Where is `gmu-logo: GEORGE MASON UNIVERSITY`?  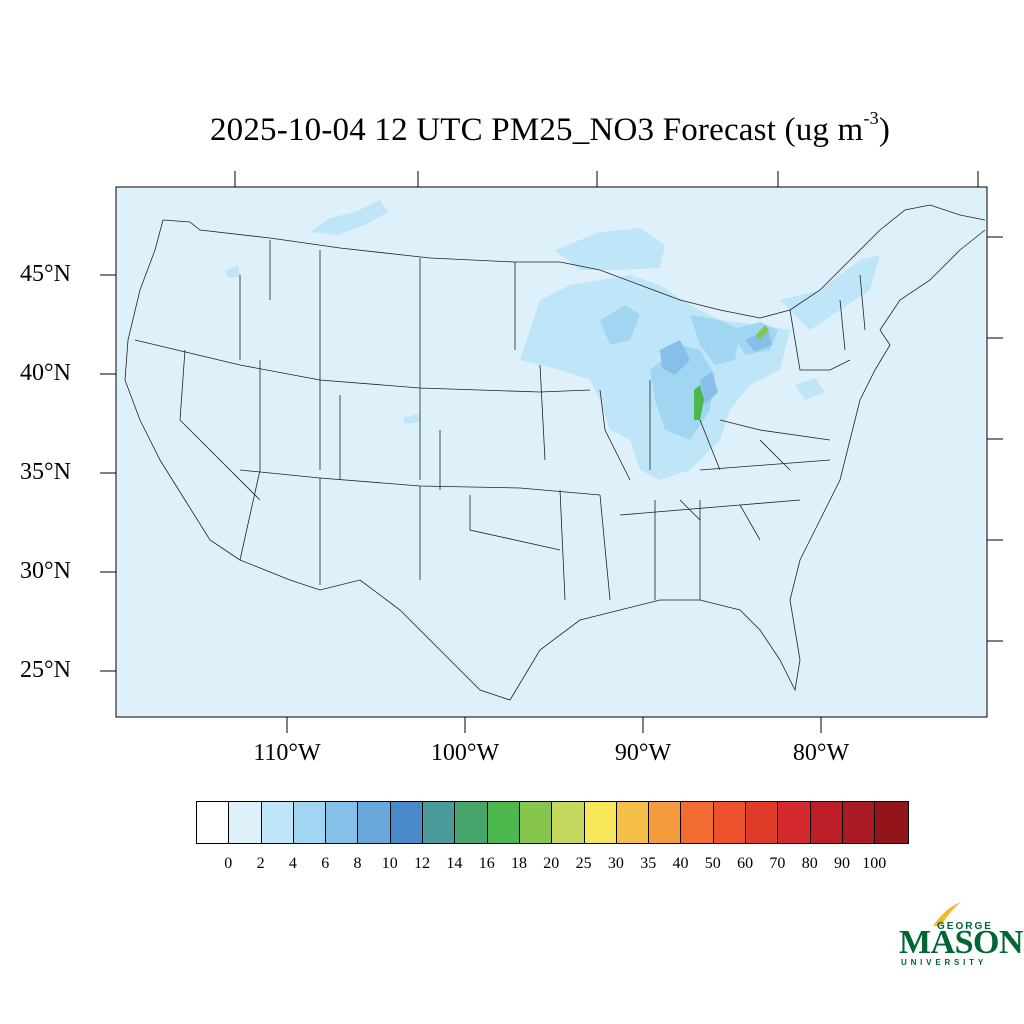 gmu-logo: GEORGE MASON UNIVERSITY is located at coordinates (958, 935).